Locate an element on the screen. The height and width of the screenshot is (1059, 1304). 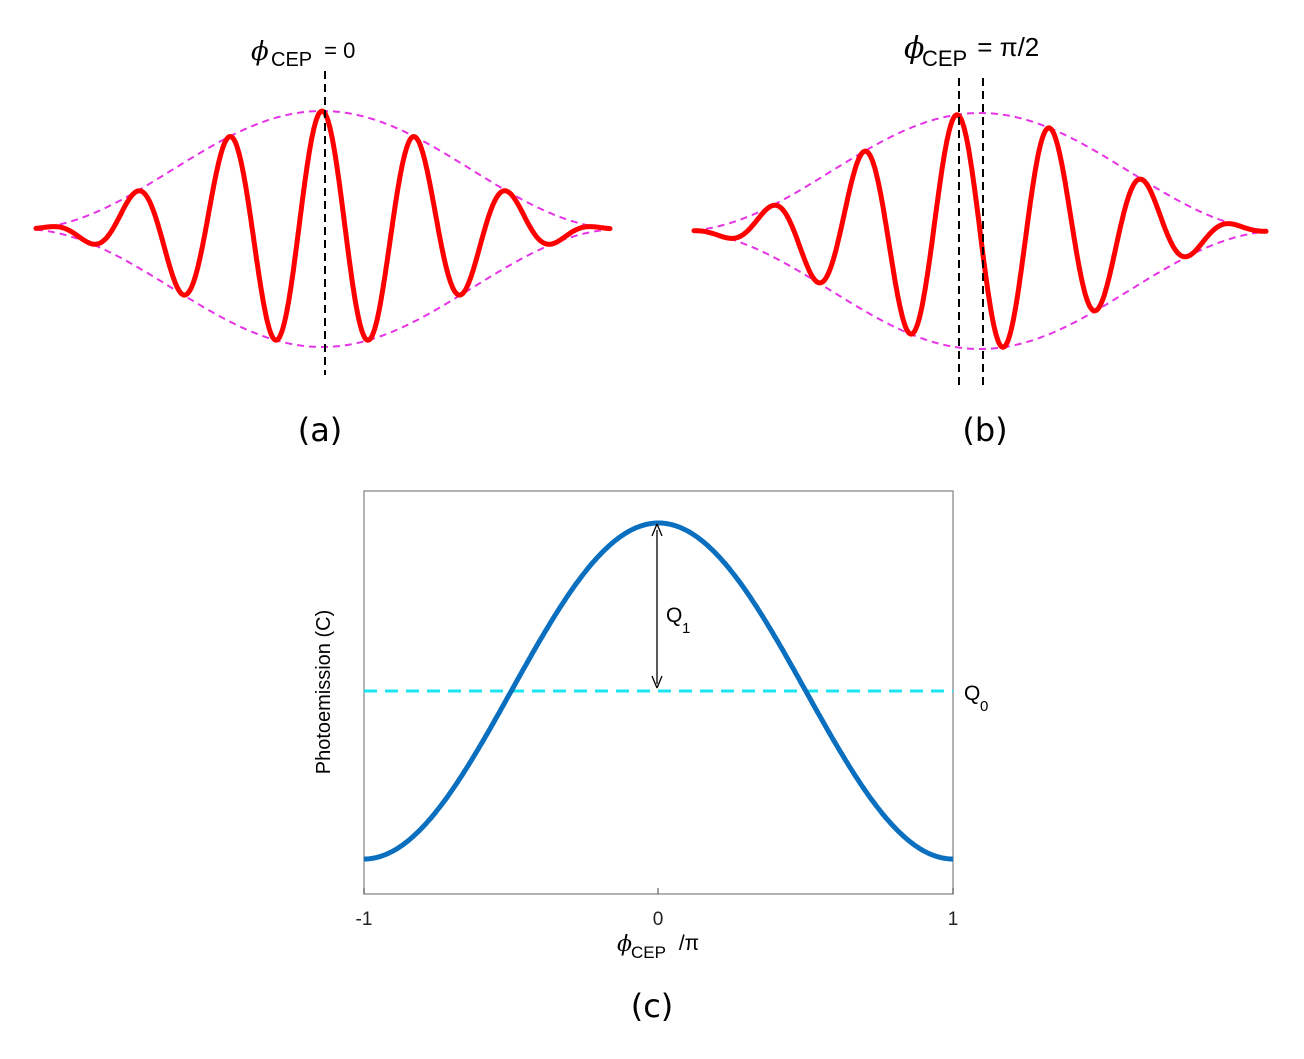
q0-subscript: 0 is located at coordinates (984, 706).